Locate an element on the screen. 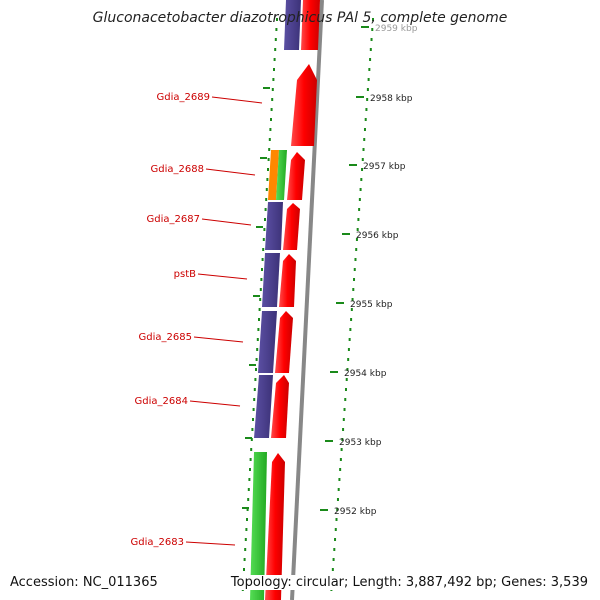  scale-tick-label: 2954 kbp is located at coordinates (365, 374).